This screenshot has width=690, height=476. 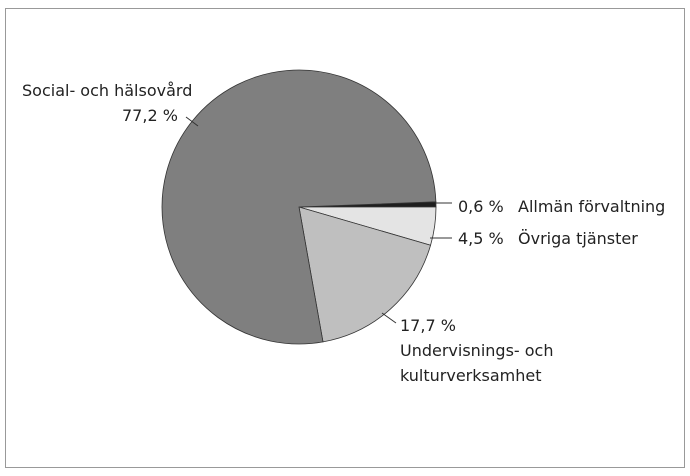 I want to click on category-label: Övriga tjänster, so click(x=578, y=238).